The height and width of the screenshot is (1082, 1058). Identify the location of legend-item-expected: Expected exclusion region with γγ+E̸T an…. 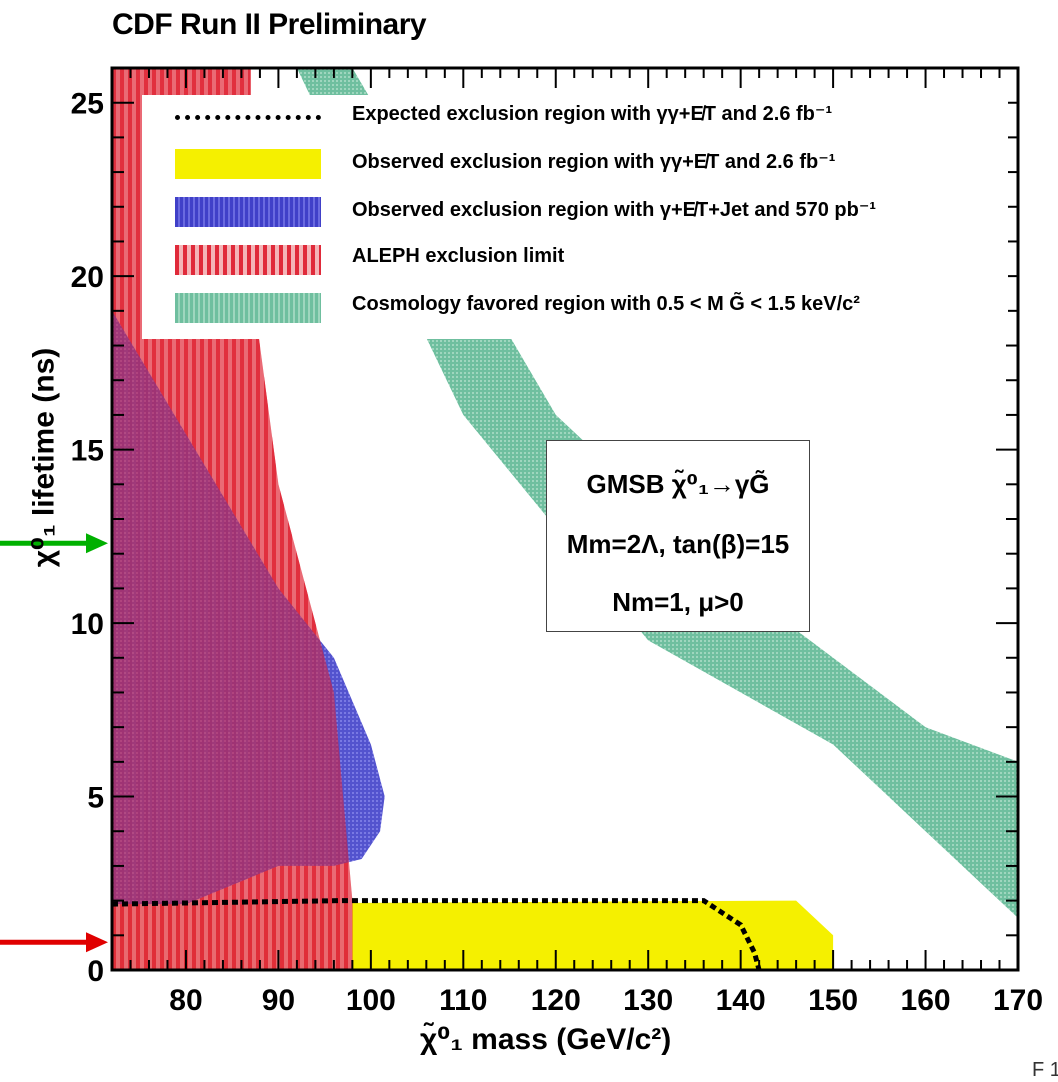
(575, 117).